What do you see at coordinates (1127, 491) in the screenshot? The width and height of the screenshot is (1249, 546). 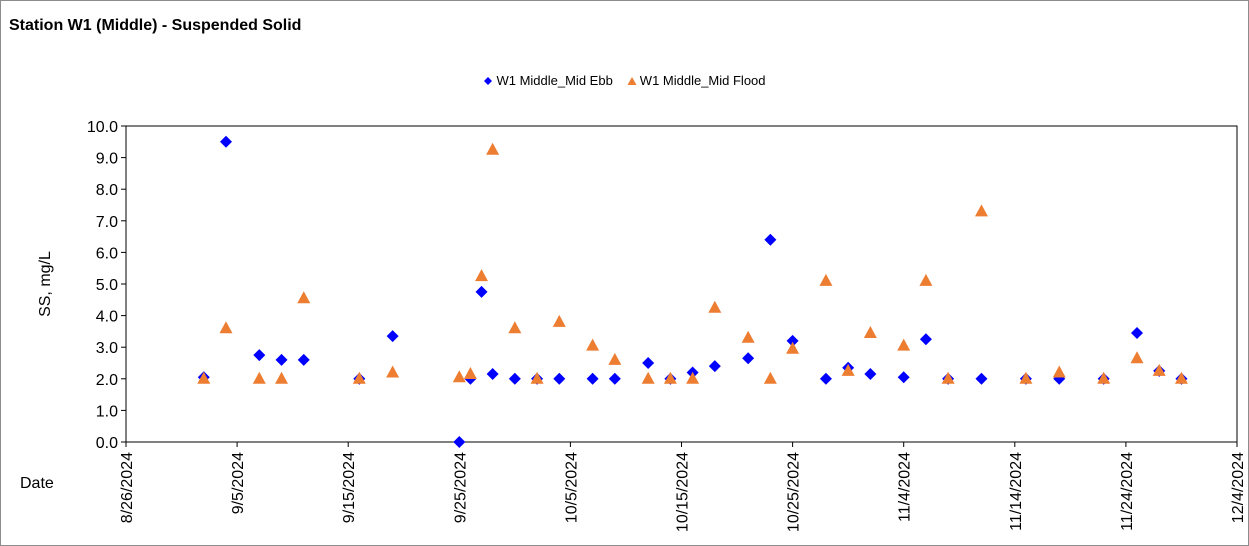 I see `x-tick-label: 11/24/2024` at bounding box center [1127, 491].